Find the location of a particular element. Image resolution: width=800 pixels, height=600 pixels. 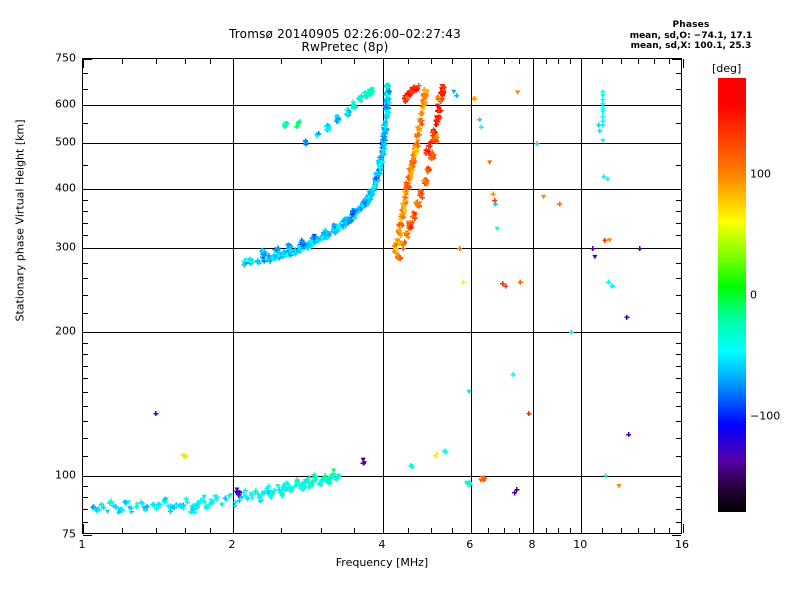

gridline-vertical is located at coordinates (533, 296).